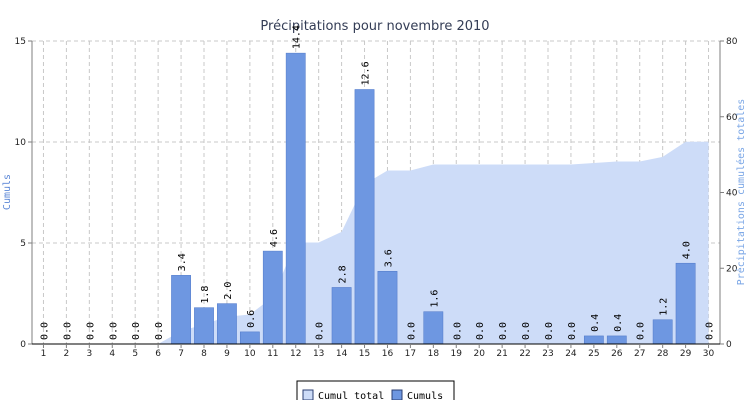 The image size is (750, 400). What do you see at coordinates (318, 354) in the screenshot?
I see `x-tick-label: 13` at bounding box center [318, 354].